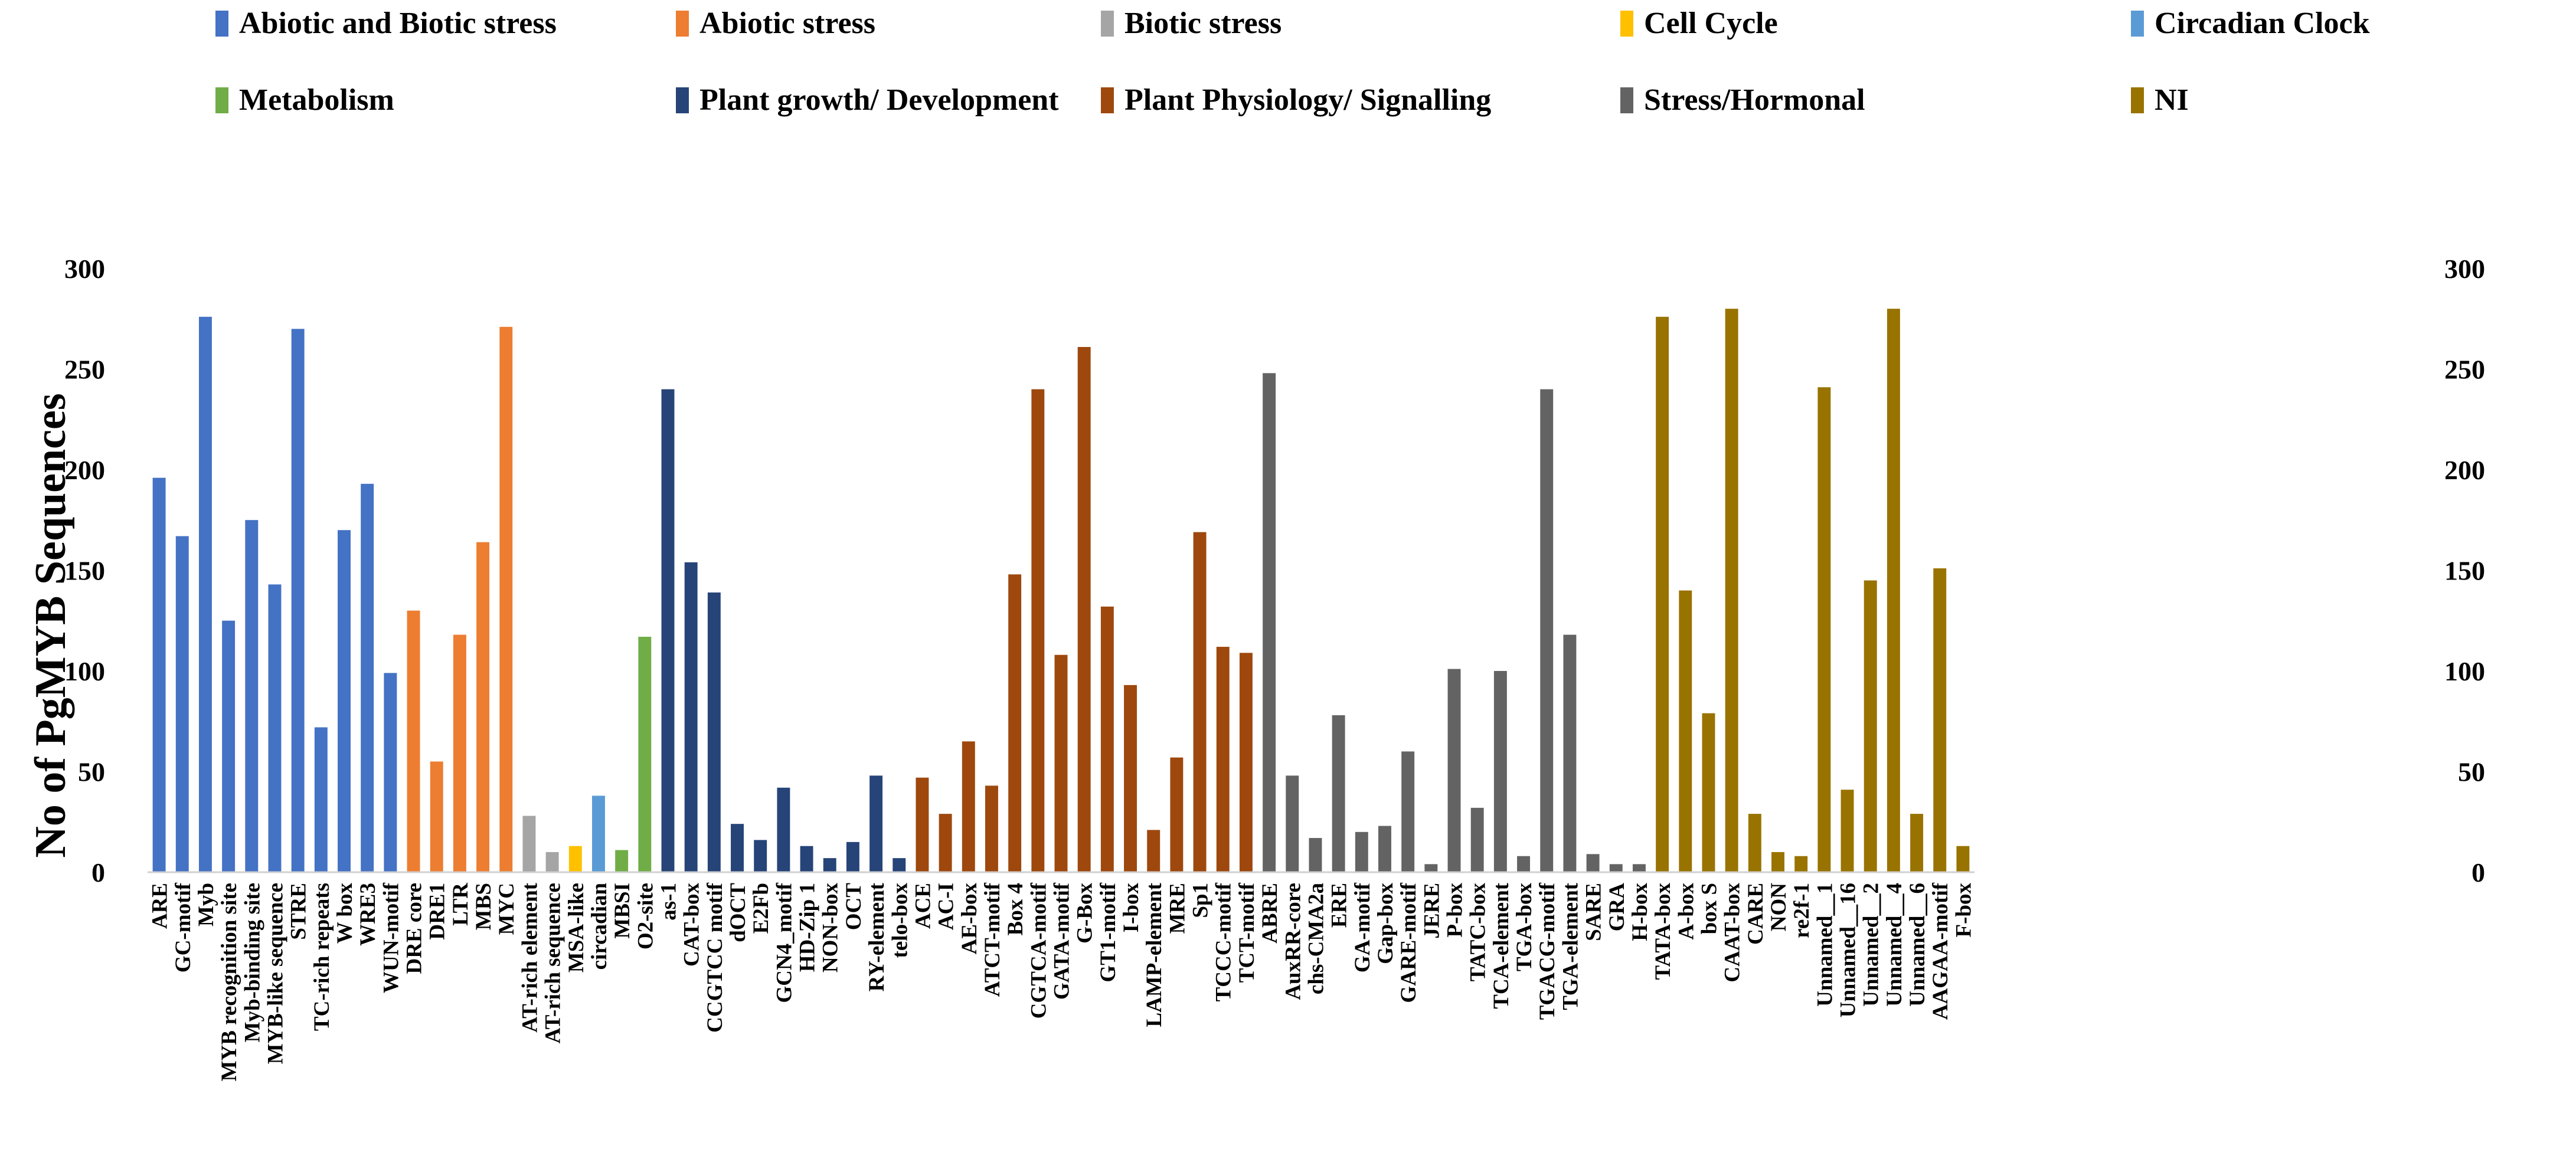  Describe the element at coordinates (1200, 702) in the screenshot. I see `bar-sp1` at that location.